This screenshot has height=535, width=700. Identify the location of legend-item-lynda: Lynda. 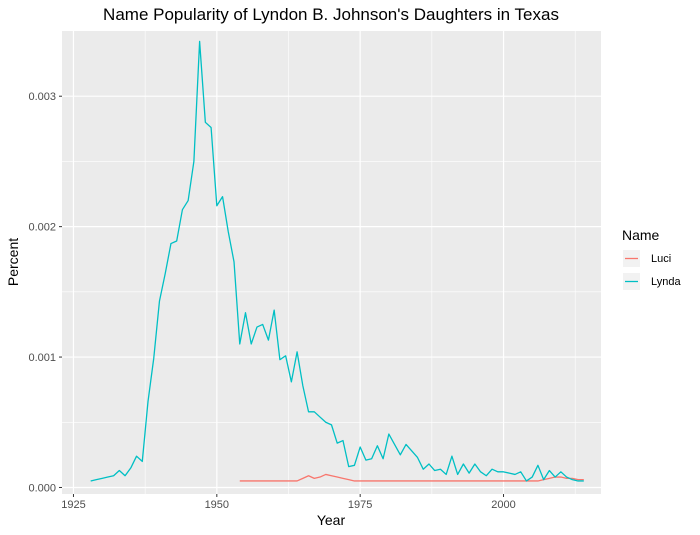
(652, 281).